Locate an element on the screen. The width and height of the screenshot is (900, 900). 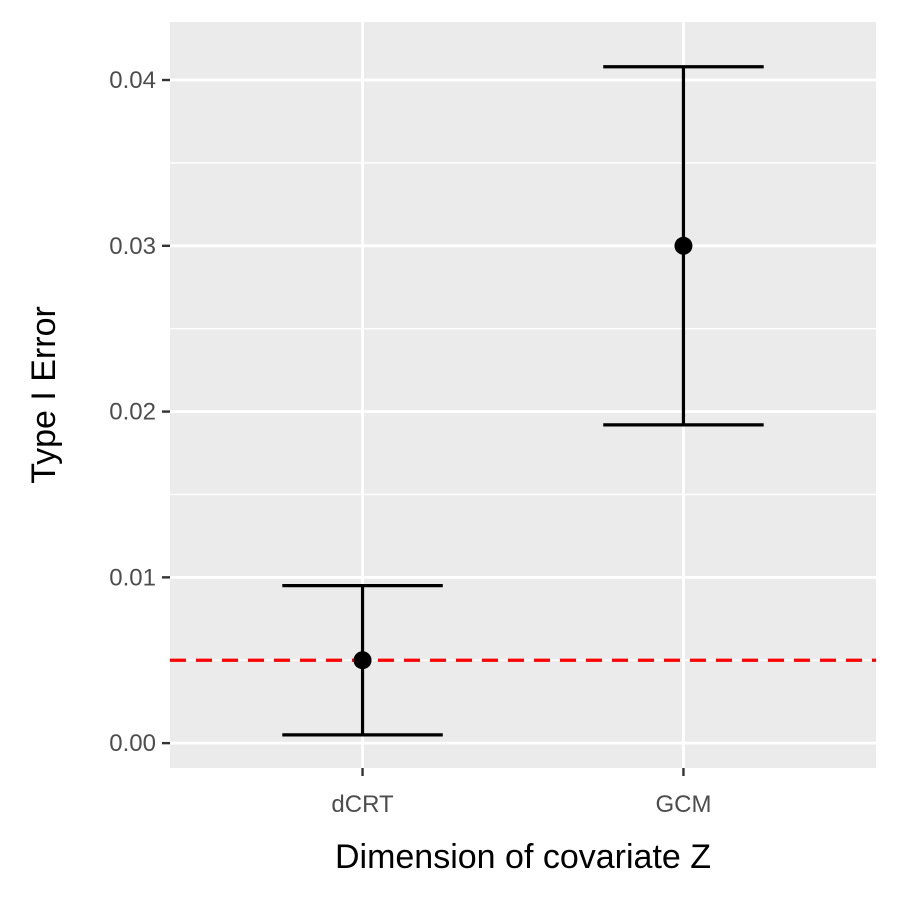
x-tick-label: GCM is located at coordinates (683, 804).